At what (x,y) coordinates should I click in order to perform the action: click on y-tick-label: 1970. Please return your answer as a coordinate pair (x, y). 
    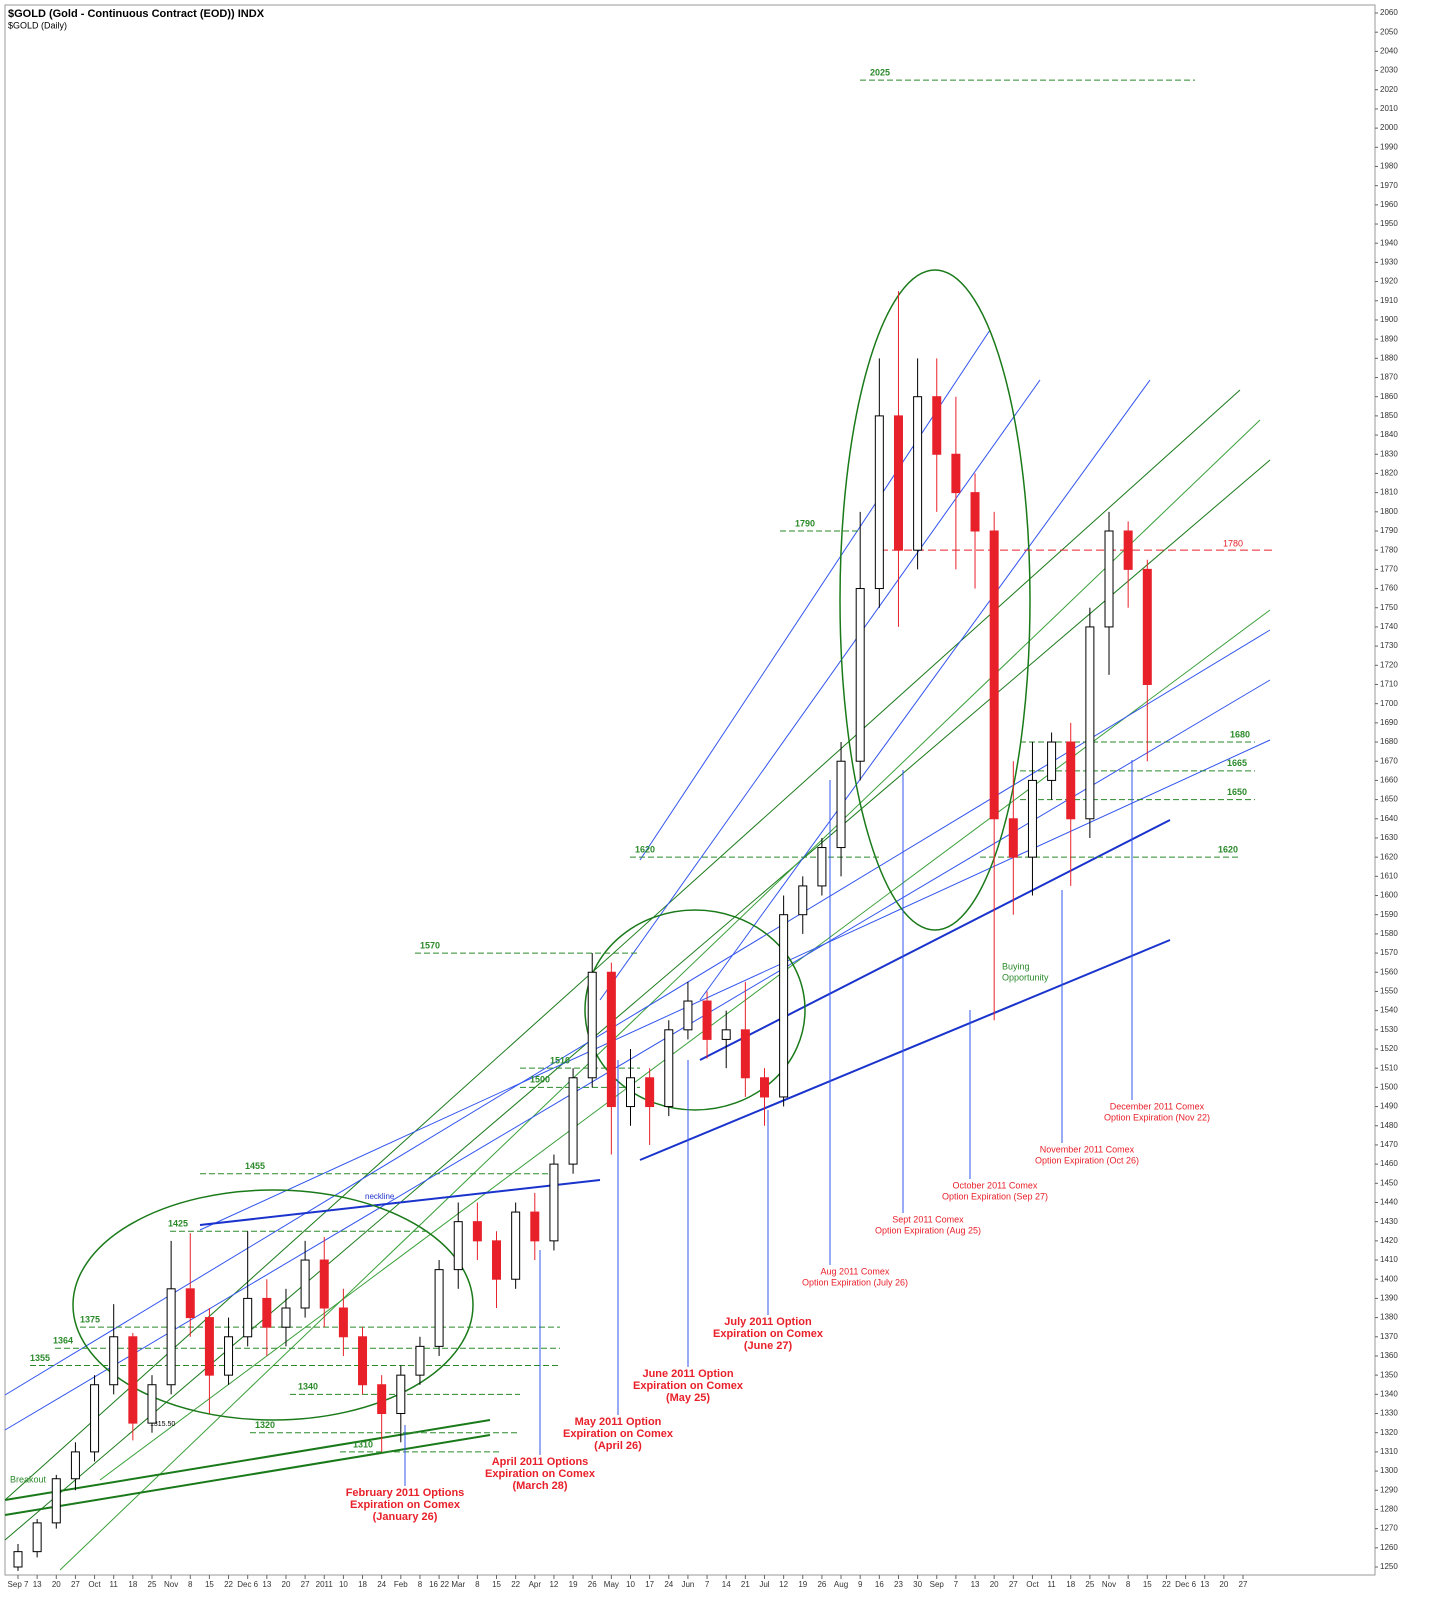
    Looking at the image, I should click on (1389, 185).